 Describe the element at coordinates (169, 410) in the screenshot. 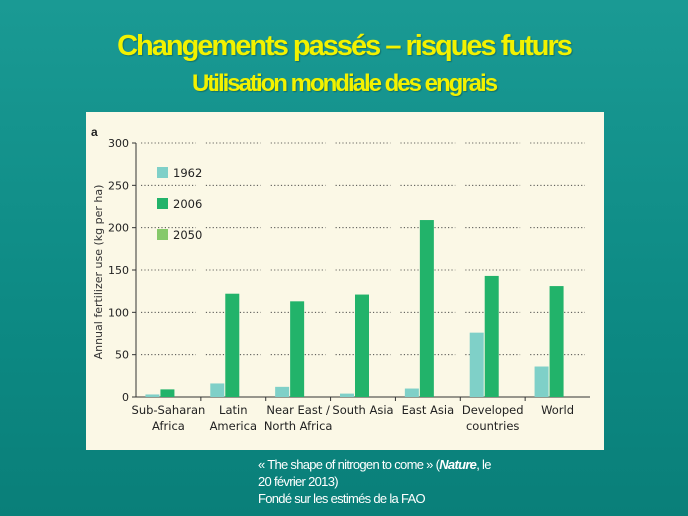

I see `x-tick-label: Sub-Saharan` at that location.